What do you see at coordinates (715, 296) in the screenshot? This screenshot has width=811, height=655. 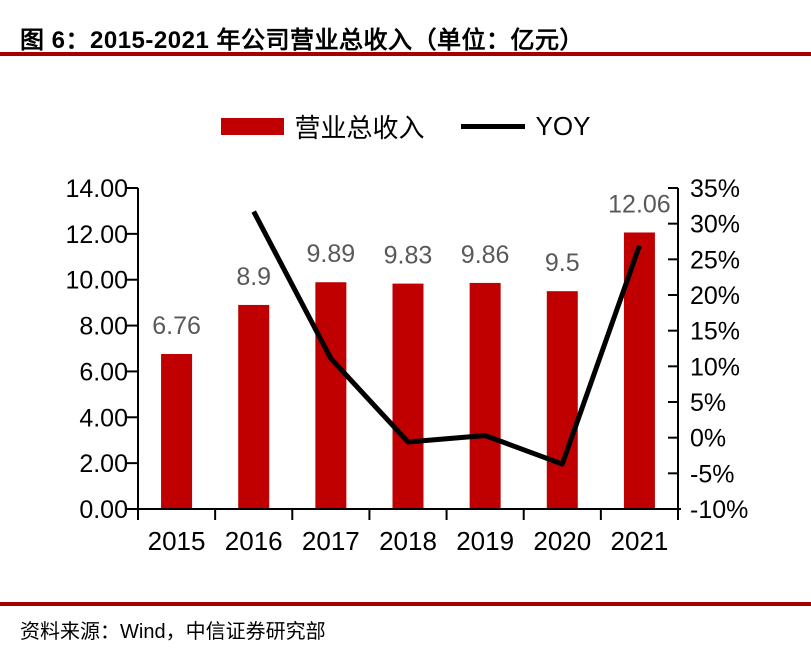 I see `right-axis-tick-label: 20%` at bounding box center [715, 296].